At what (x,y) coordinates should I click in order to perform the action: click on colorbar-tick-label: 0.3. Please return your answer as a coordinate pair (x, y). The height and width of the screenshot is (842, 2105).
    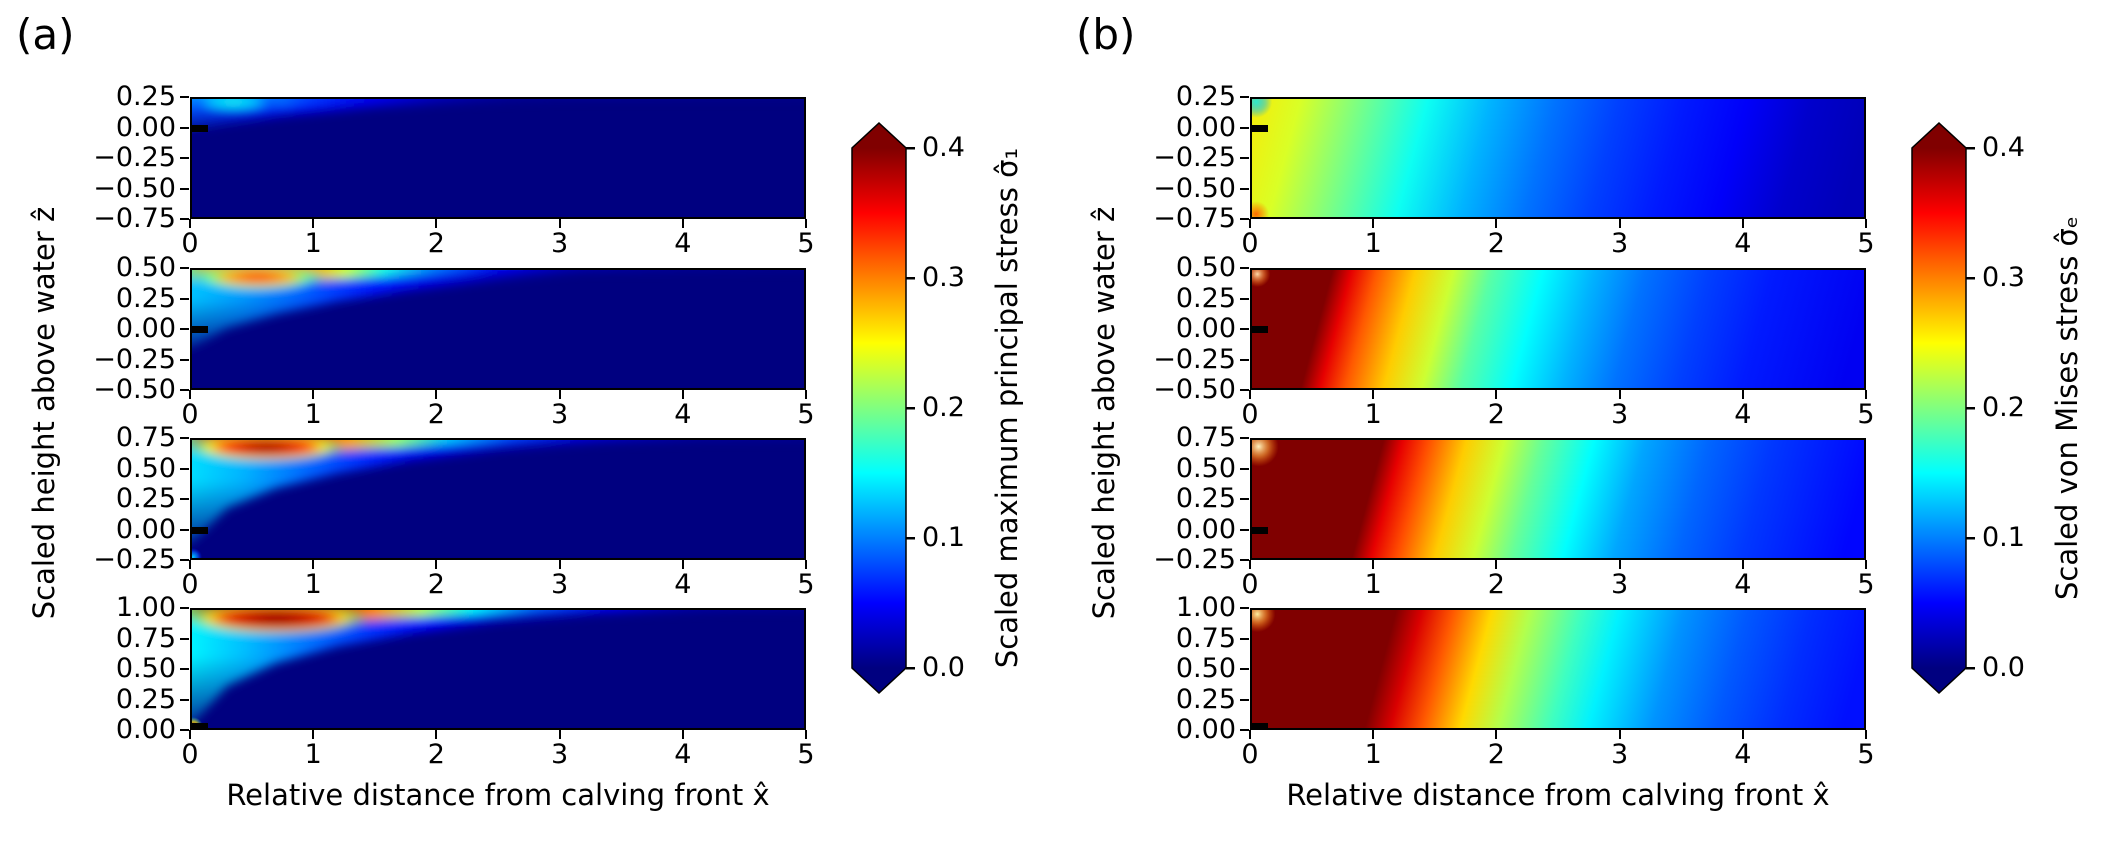
    Looking at the image, I should click on (2003, 277).